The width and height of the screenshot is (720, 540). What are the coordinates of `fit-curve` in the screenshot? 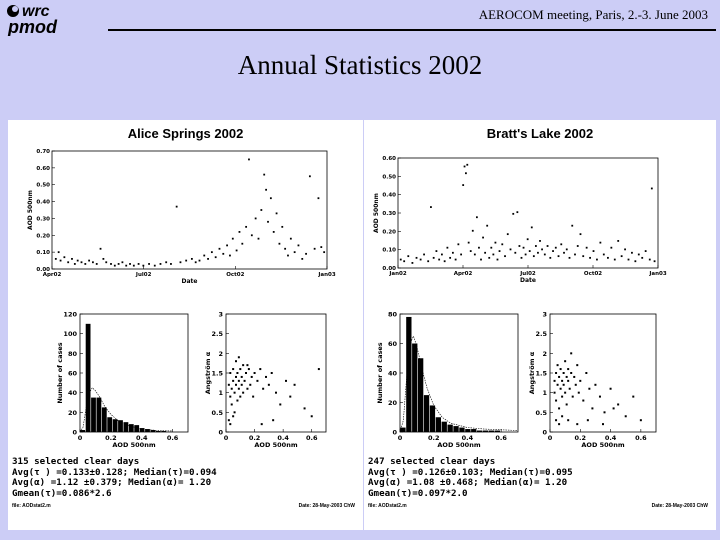 It's located at (459, 384).